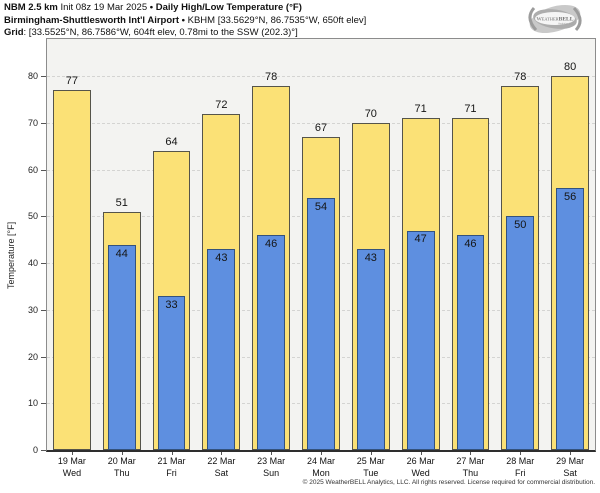 Image resolution: width=600 pixels, height=493 pixels. I want to click on grid-label: Grid, so click(14, 32).